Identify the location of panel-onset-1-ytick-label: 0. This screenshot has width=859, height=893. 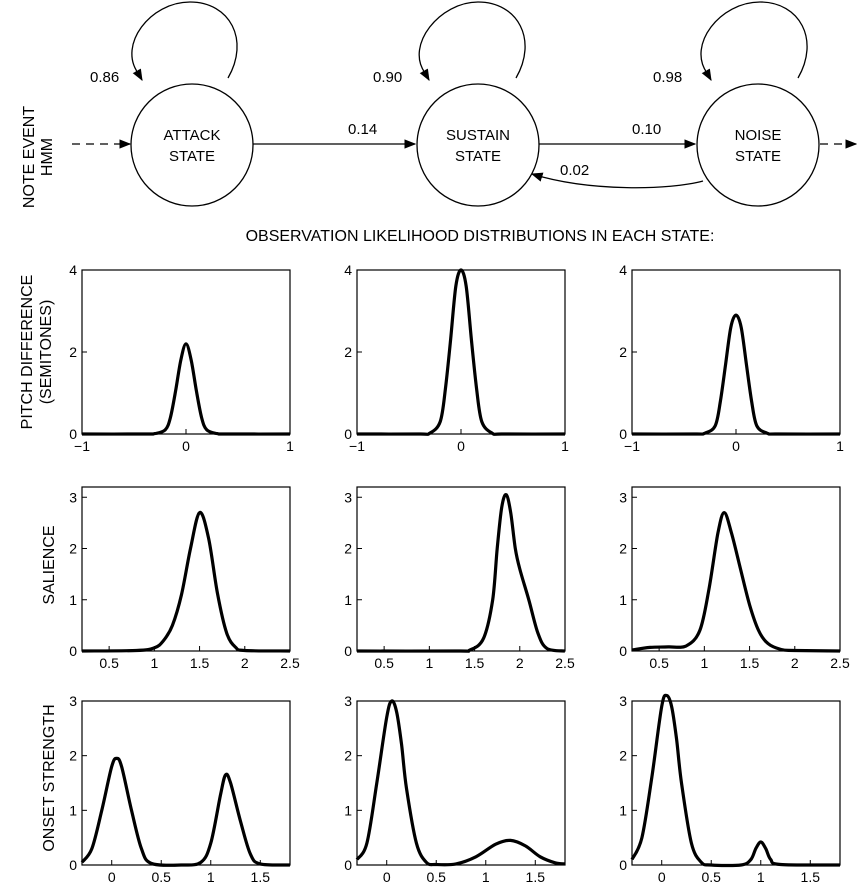
(73, 865).